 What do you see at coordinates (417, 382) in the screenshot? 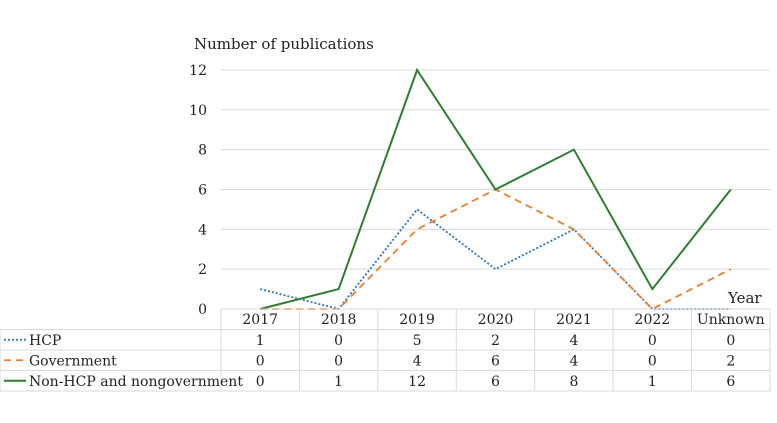
I see `table-cell-value: 12` at bounding box center [417, 382].